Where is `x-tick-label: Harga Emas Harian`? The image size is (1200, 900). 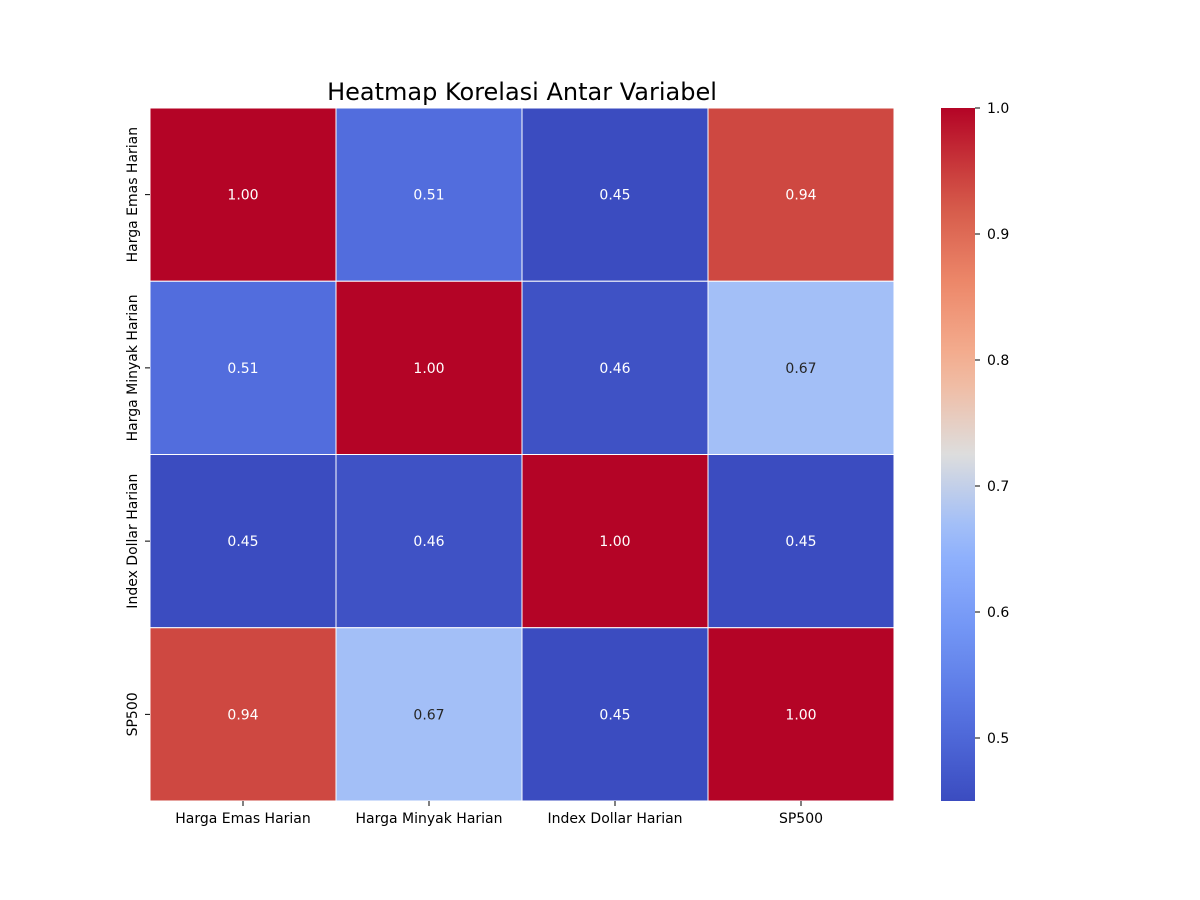
x-tick-label: Harga Emas Harian is located at coordinates (243, 819).